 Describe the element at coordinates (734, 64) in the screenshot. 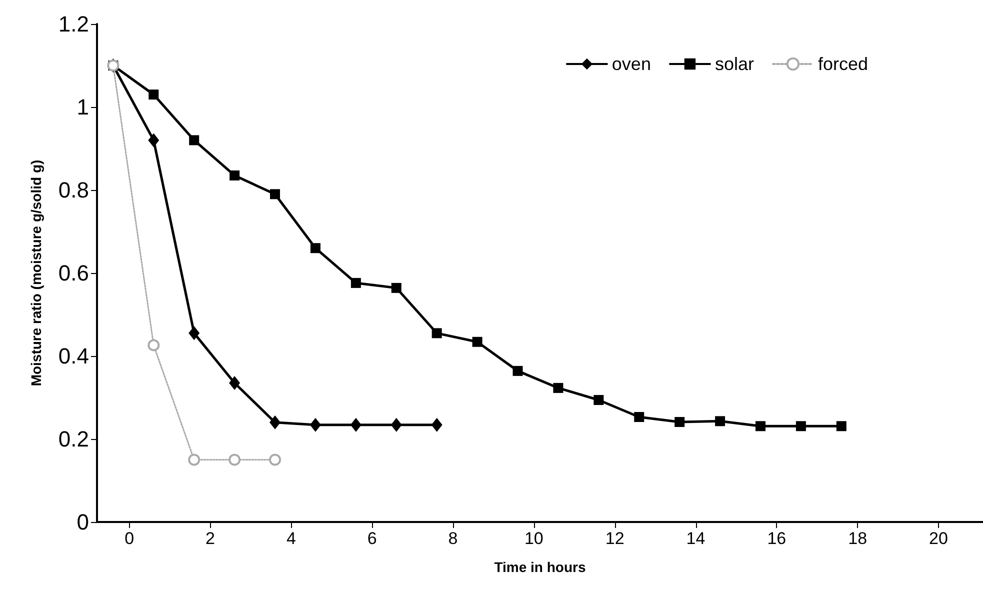

I see `legend-label: solar` at that location.